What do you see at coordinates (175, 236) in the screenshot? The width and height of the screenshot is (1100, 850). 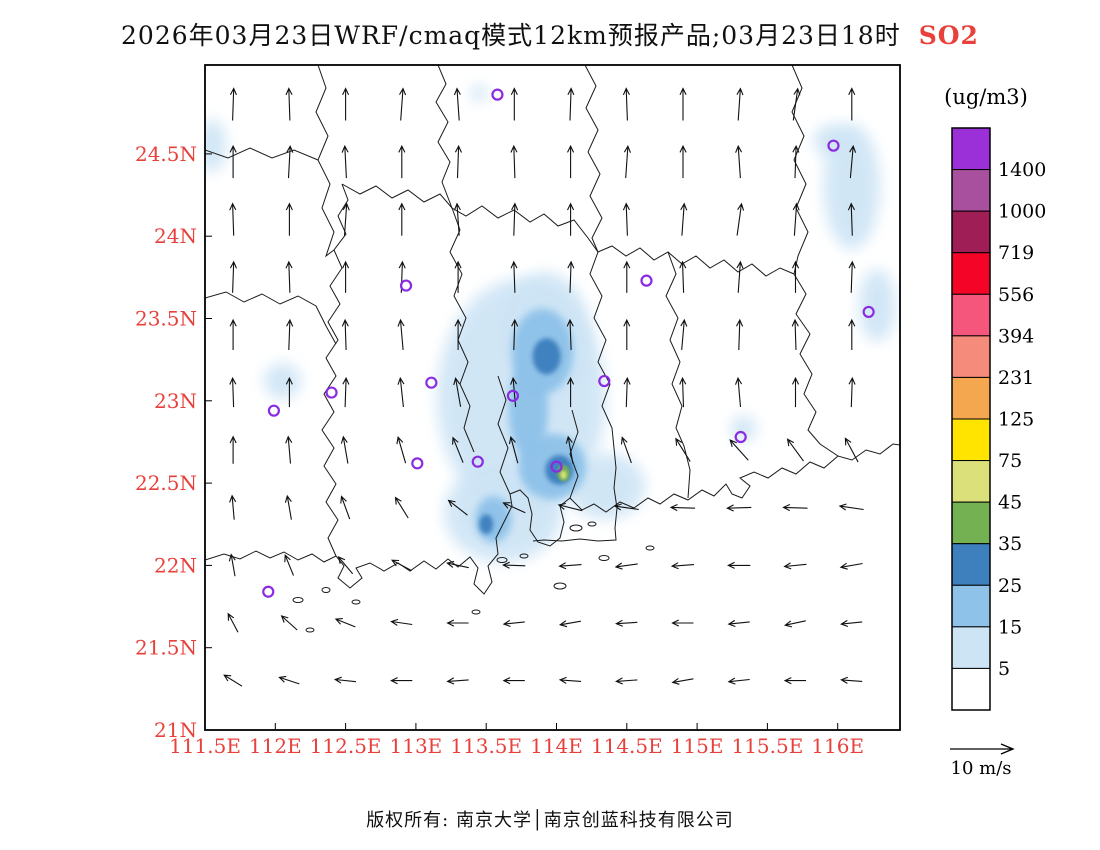 I see `y-axis-label: 24N` at bounding box center [175, 236].